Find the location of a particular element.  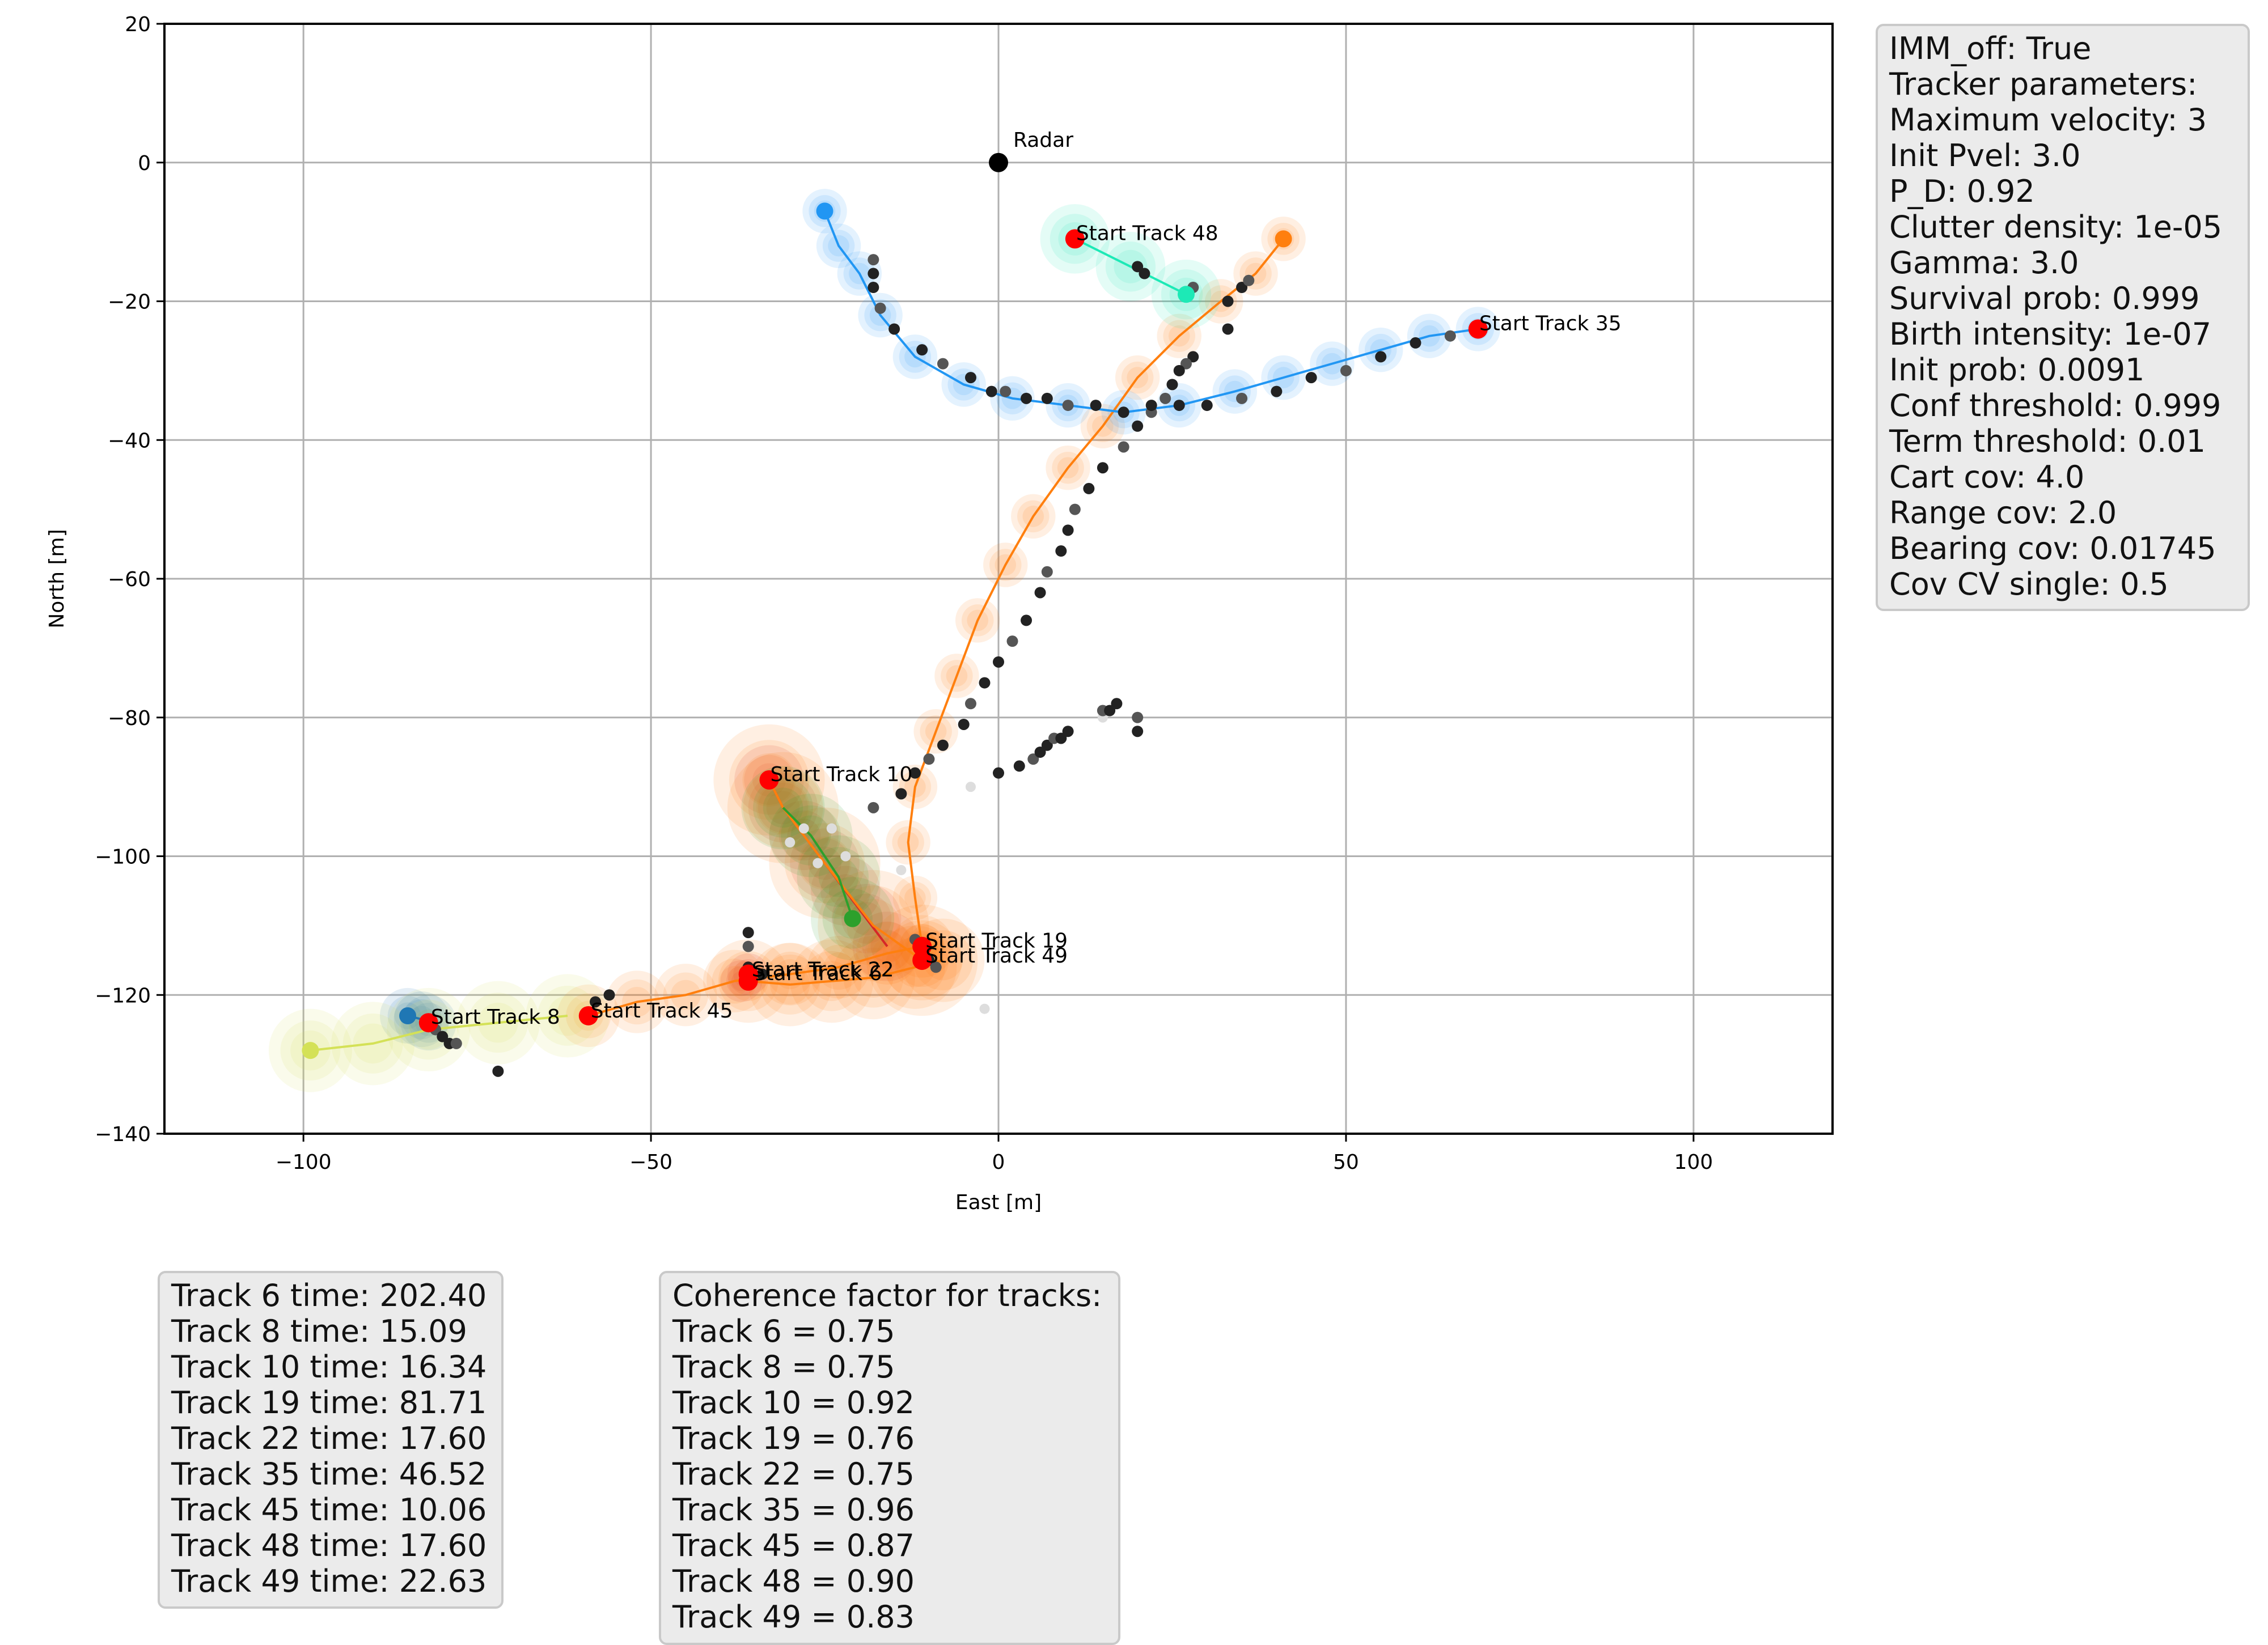

parameter-line: Tracker parameters: is located at coordinates (2043, 84).